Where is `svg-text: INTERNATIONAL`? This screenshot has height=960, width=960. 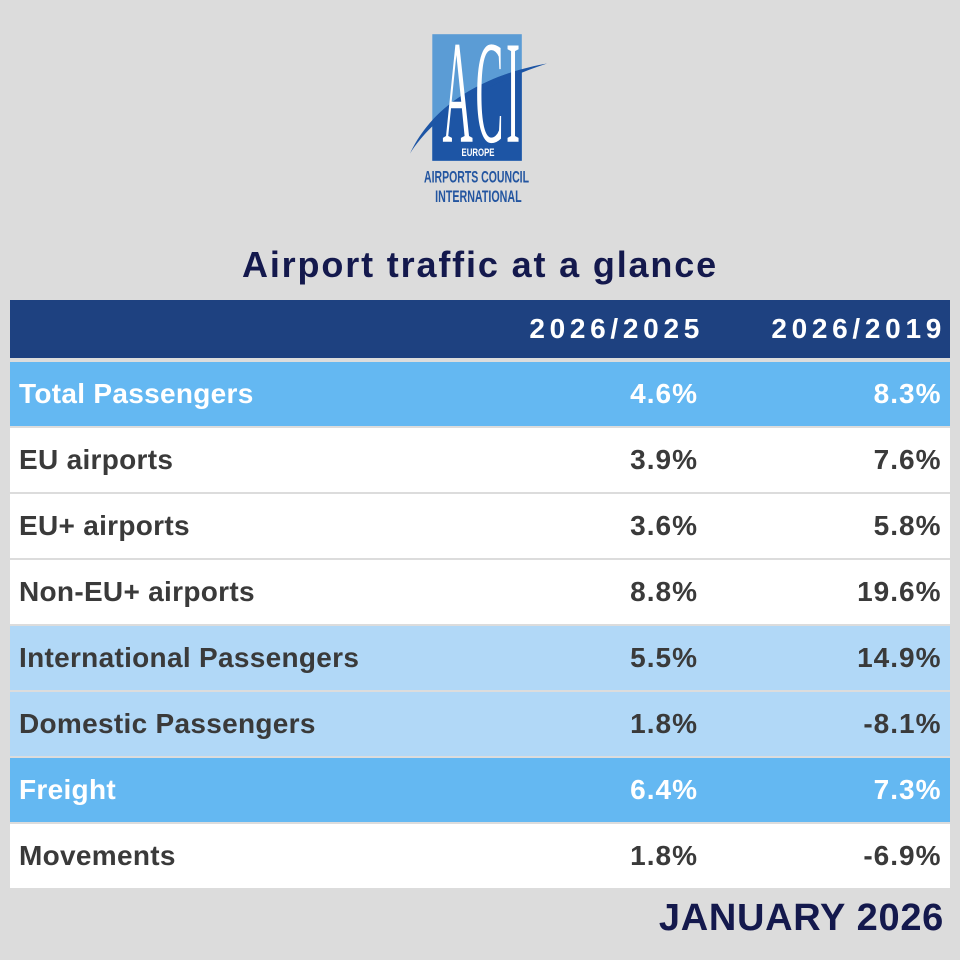
svg-text: INTERNATIONAL is located at coordinates (478, 197).